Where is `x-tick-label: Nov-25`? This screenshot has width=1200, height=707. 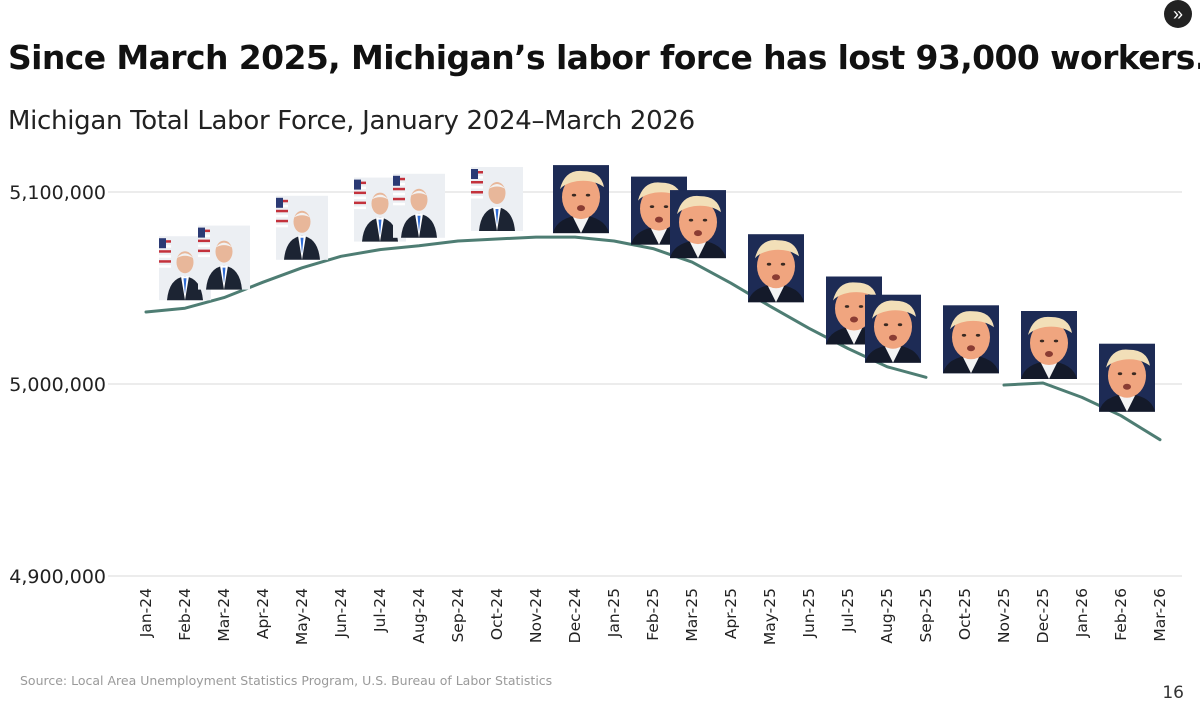 x-tick-label: Nov-25 is located at coordinates (1004, 615).